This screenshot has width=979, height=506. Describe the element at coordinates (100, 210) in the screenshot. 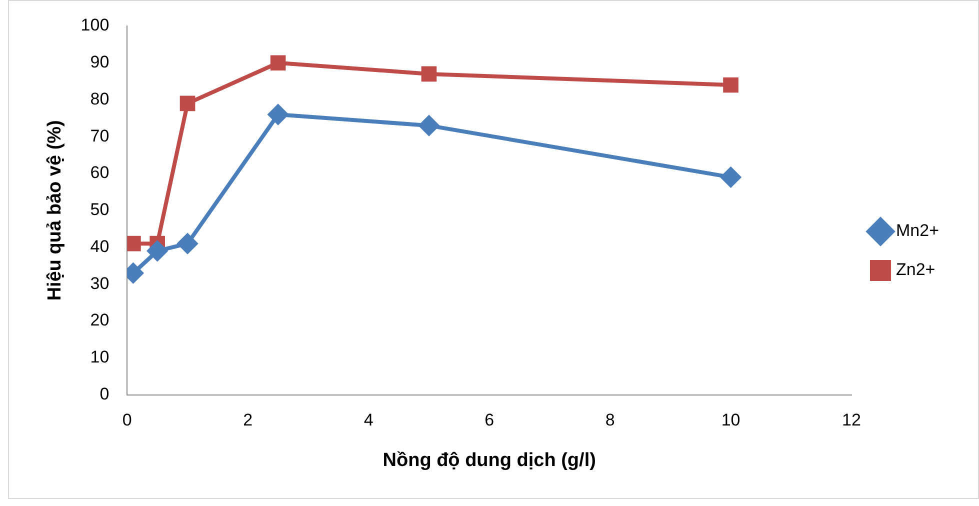

I see `y-tick-label: 50` at that location.